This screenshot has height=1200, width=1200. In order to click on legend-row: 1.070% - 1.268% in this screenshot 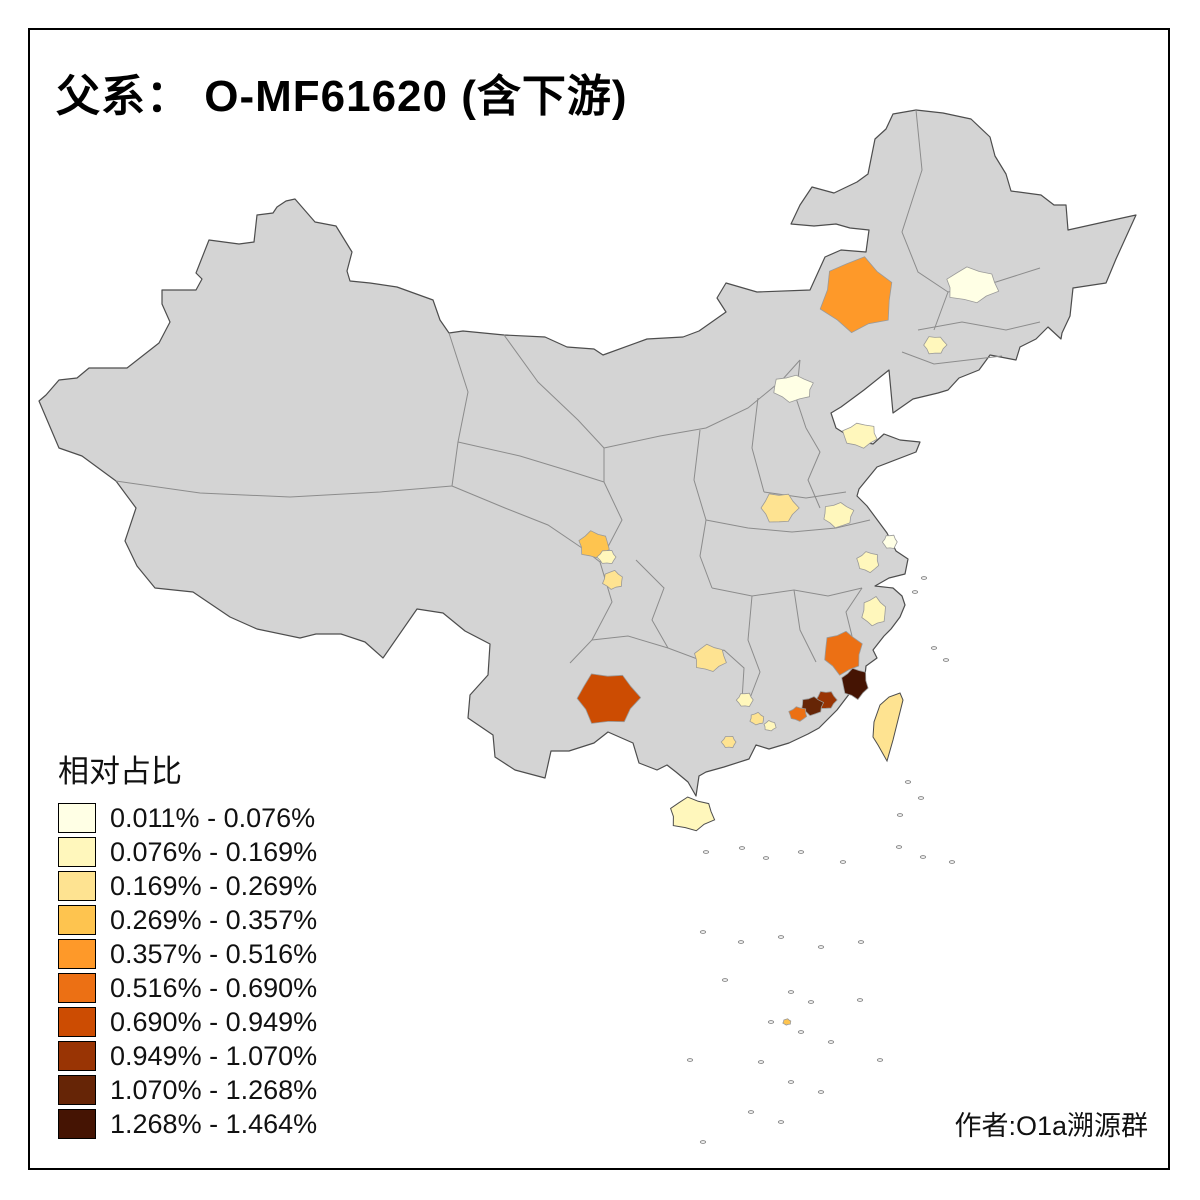, I will do `click(187, 1090)`.